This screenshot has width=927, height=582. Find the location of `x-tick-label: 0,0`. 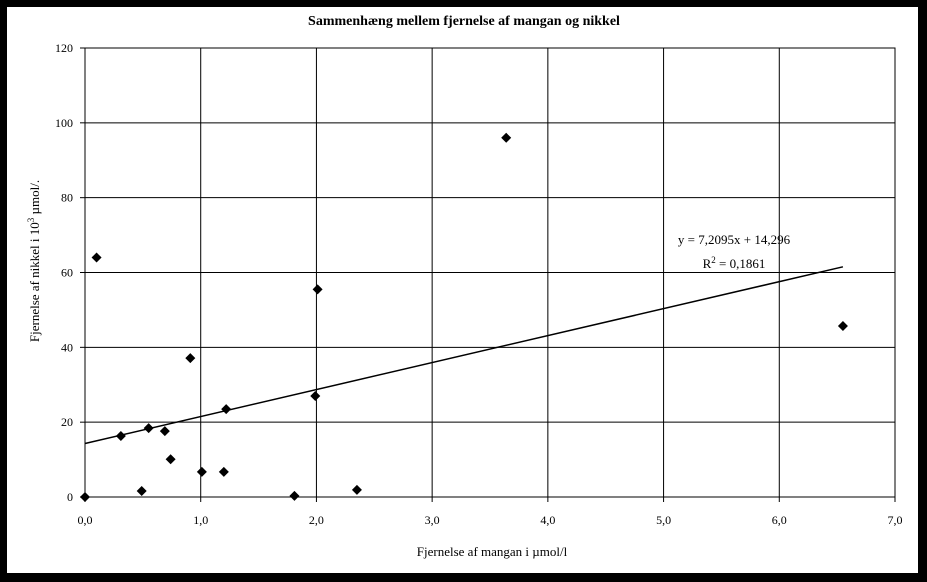

x-tick-label: 0,0 is located at coordinates (85, 520).